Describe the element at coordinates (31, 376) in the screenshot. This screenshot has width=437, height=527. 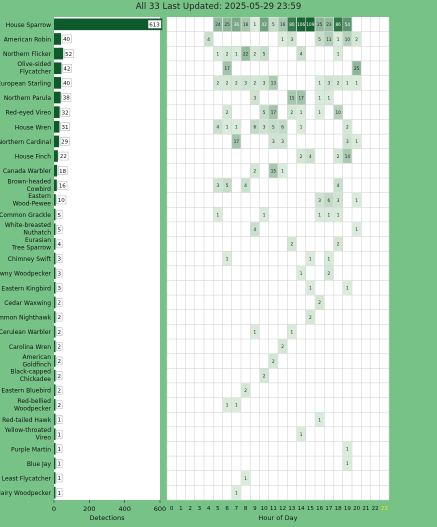
I see `species-label: Black-capped Chickadee` at that location.